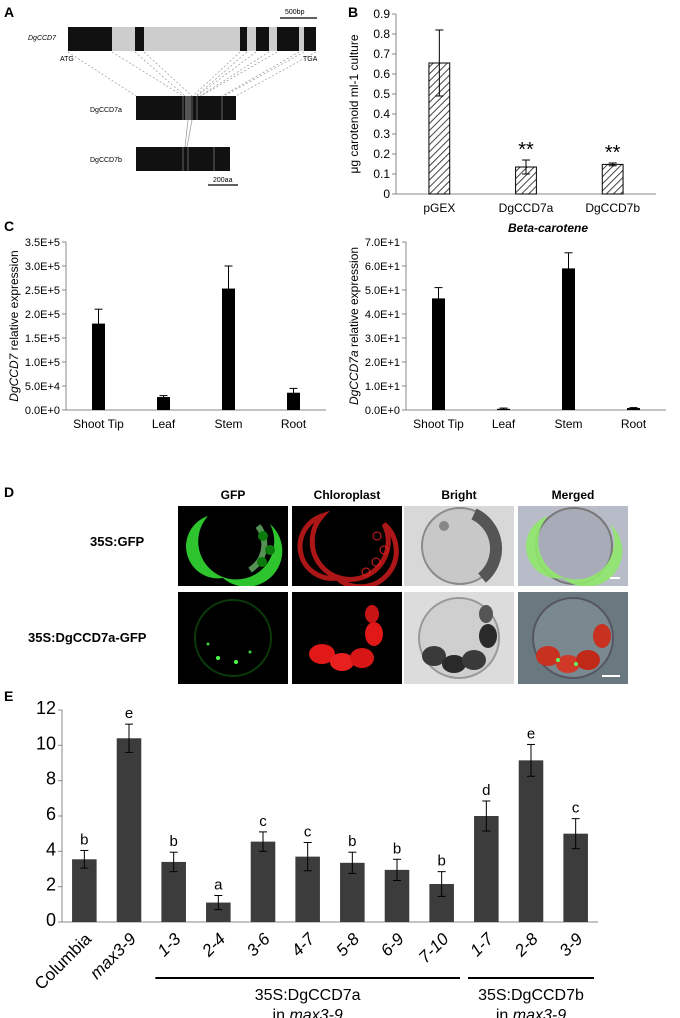  I want to click on y-tick-label: 1.0E+1, so click(382, 387).